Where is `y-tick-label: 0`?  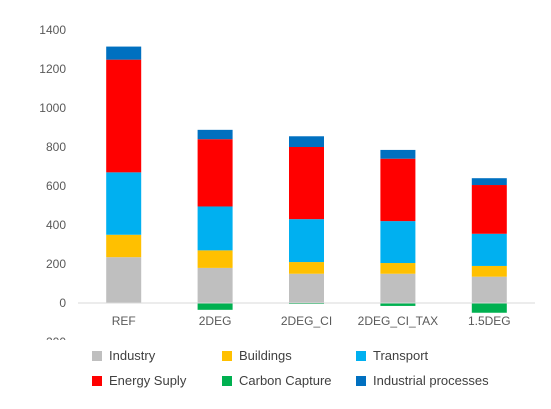
y-tick-label: 0 is located at coordinates (62, 303).